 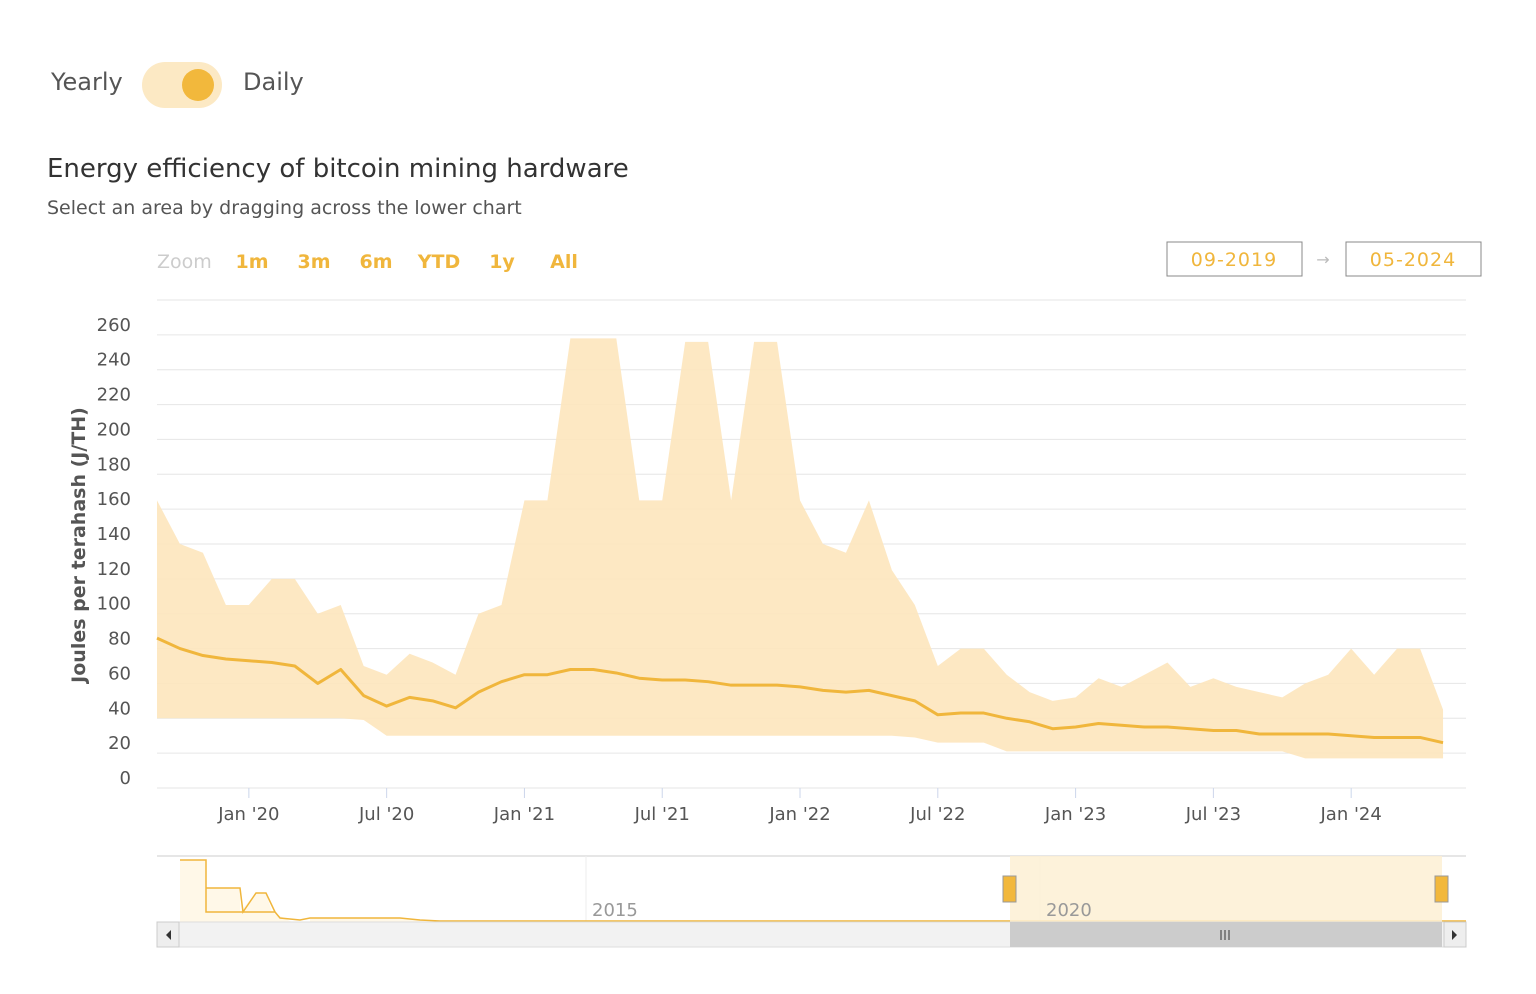 I want to click on x-tick-label: Jul '21, so click(x=662, y=814).